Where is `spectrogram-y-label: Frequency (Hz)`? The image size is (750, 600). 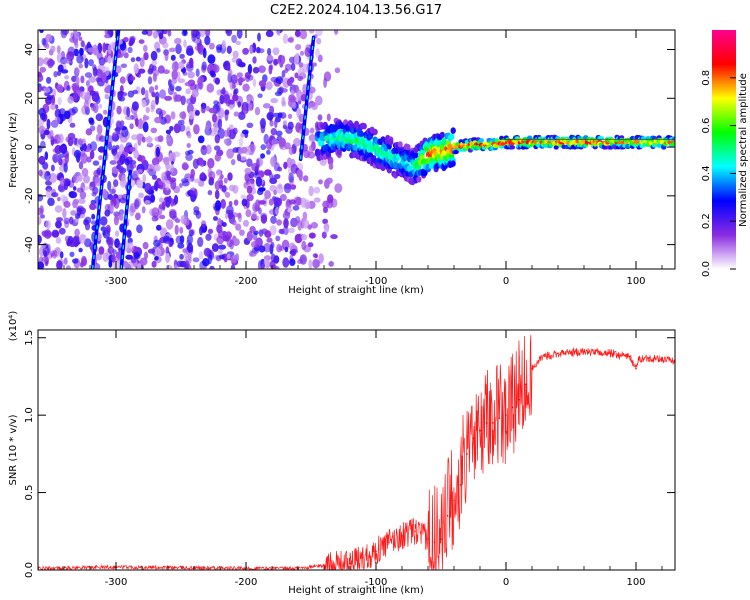 spectrogram-y-label: Frequency (Hz) is located at coordinates (13, 150).